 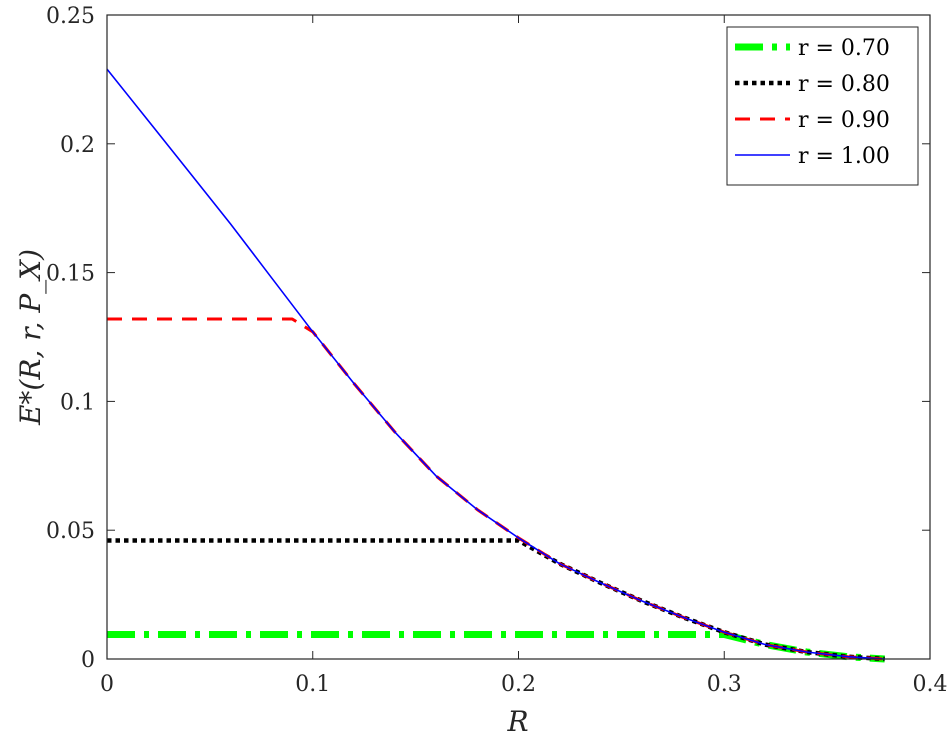 What do you see at coordinates (844, 48) in the screenshot?
I see `legend-label-0: r = 0.70` at bounding box center [844, 48].